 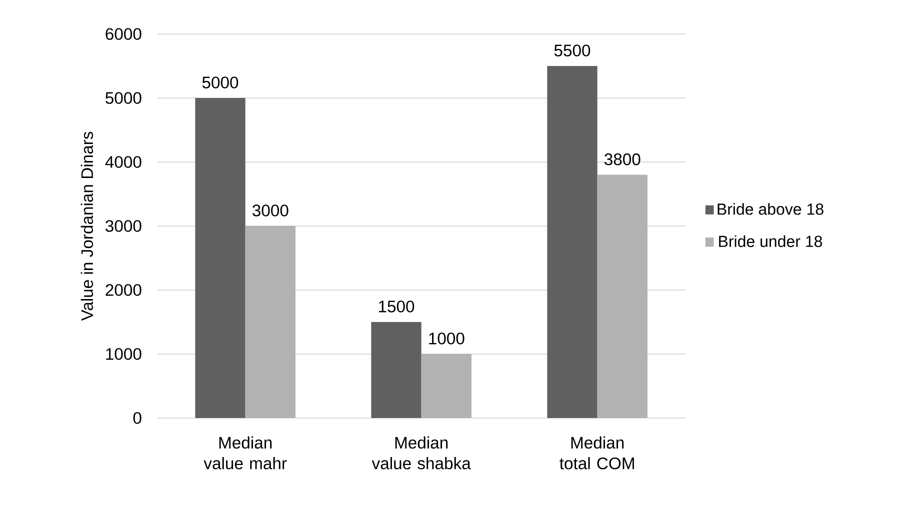 I want to click on data-label: 1500, so click(x=396, y=306).